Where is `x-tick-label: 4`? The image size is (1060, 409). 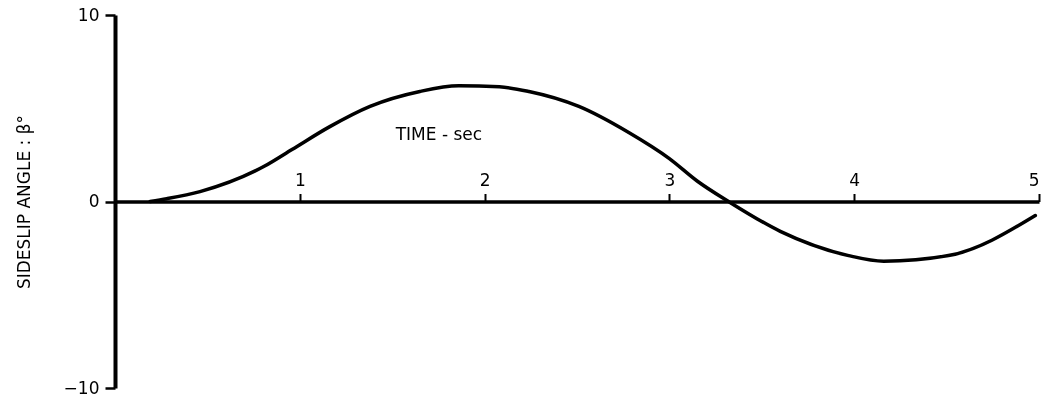 x-tick-label: 4 is located at coordinates (855, 180).